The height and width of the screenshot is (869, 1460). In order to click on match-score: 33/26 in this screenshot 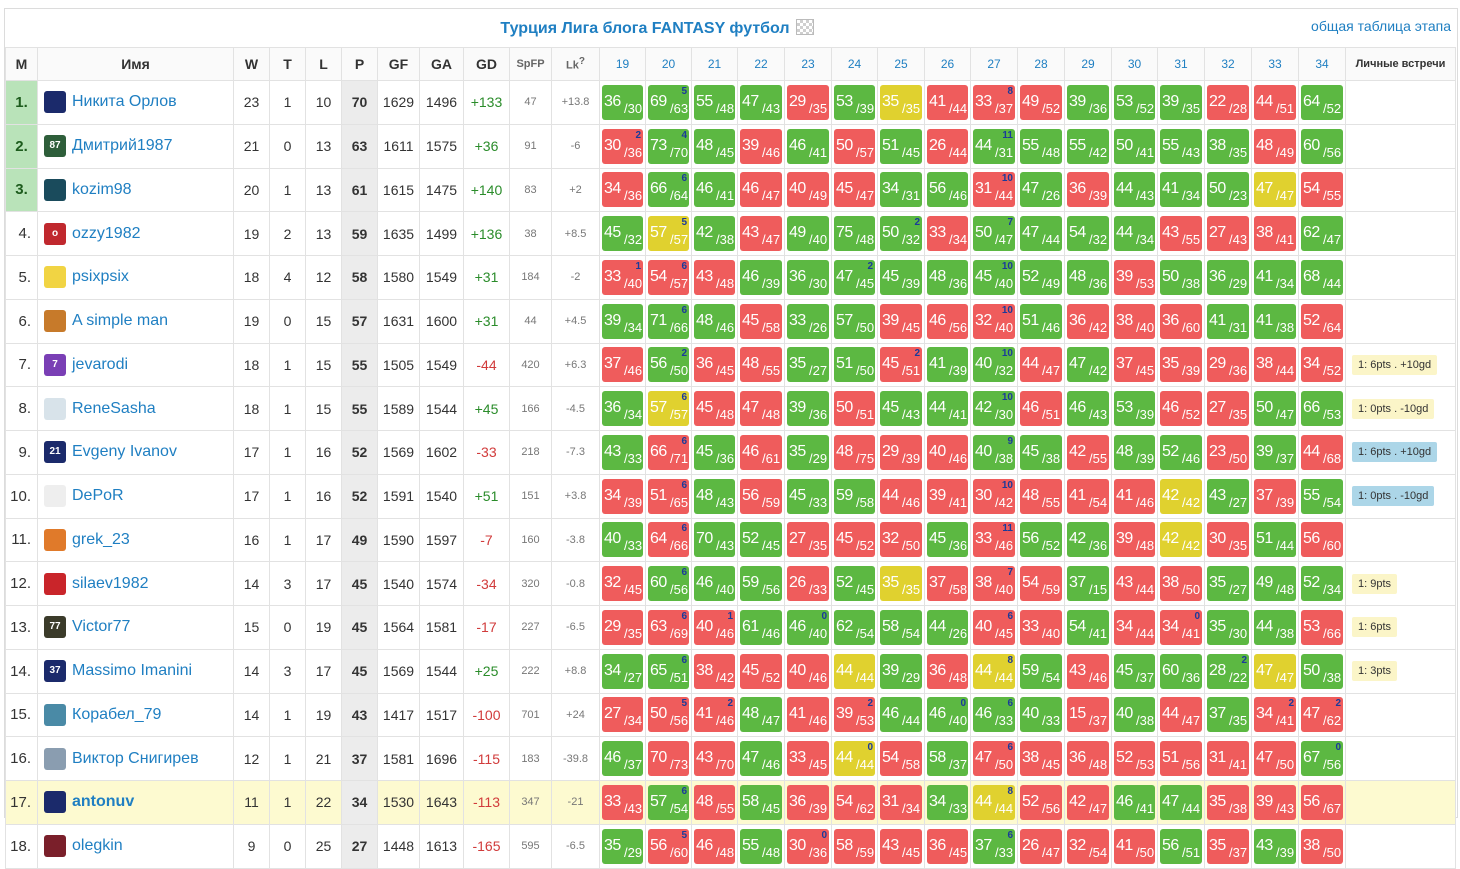, I will do `click(808, 321)`.